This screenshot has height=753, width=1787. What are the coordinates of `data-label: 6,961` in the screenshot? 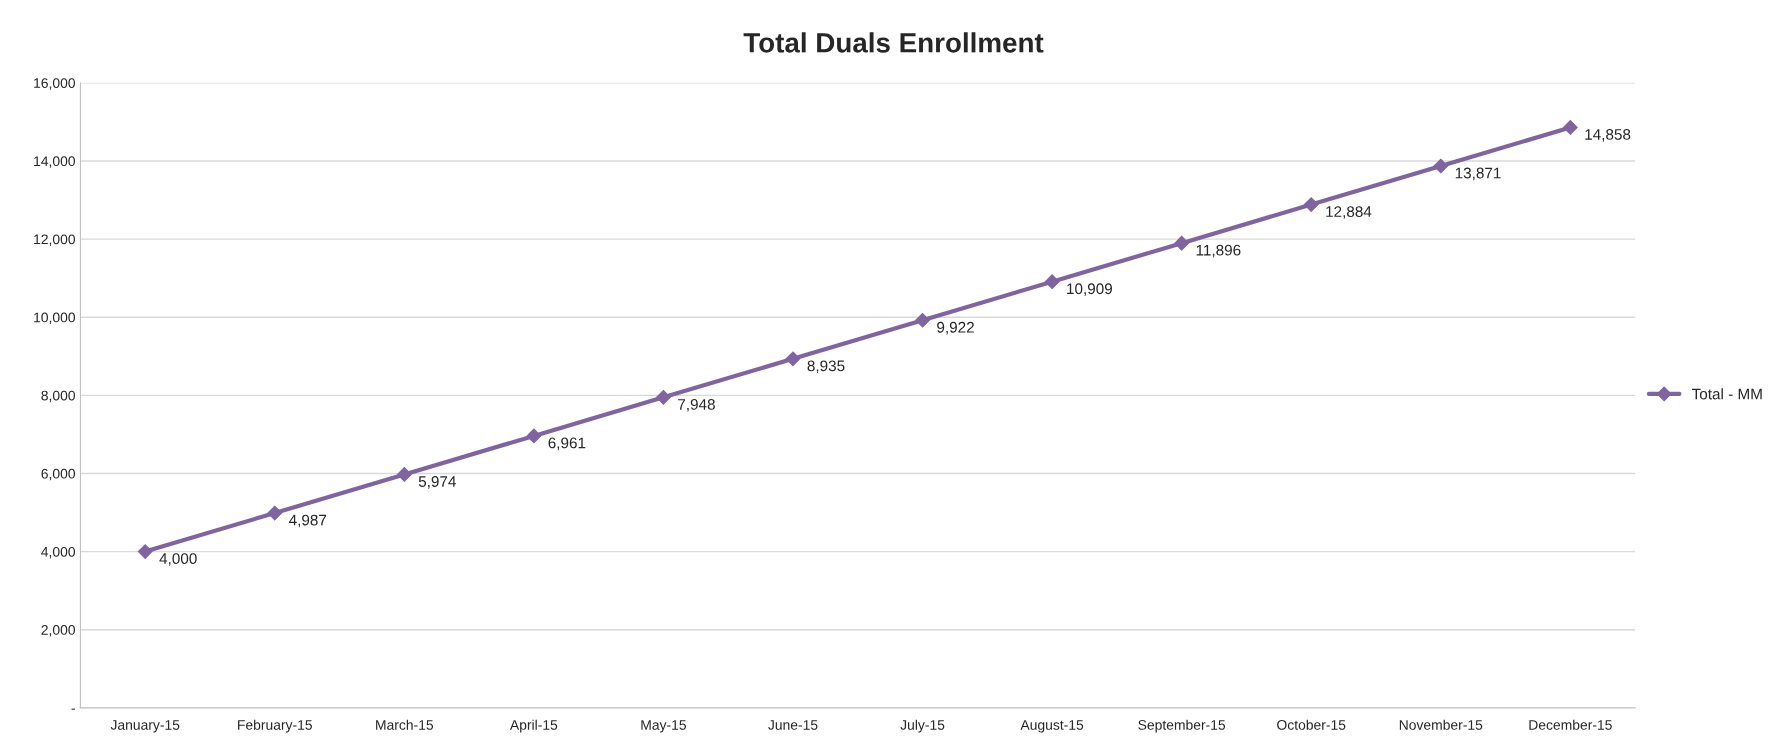 It's located at (567, 444).